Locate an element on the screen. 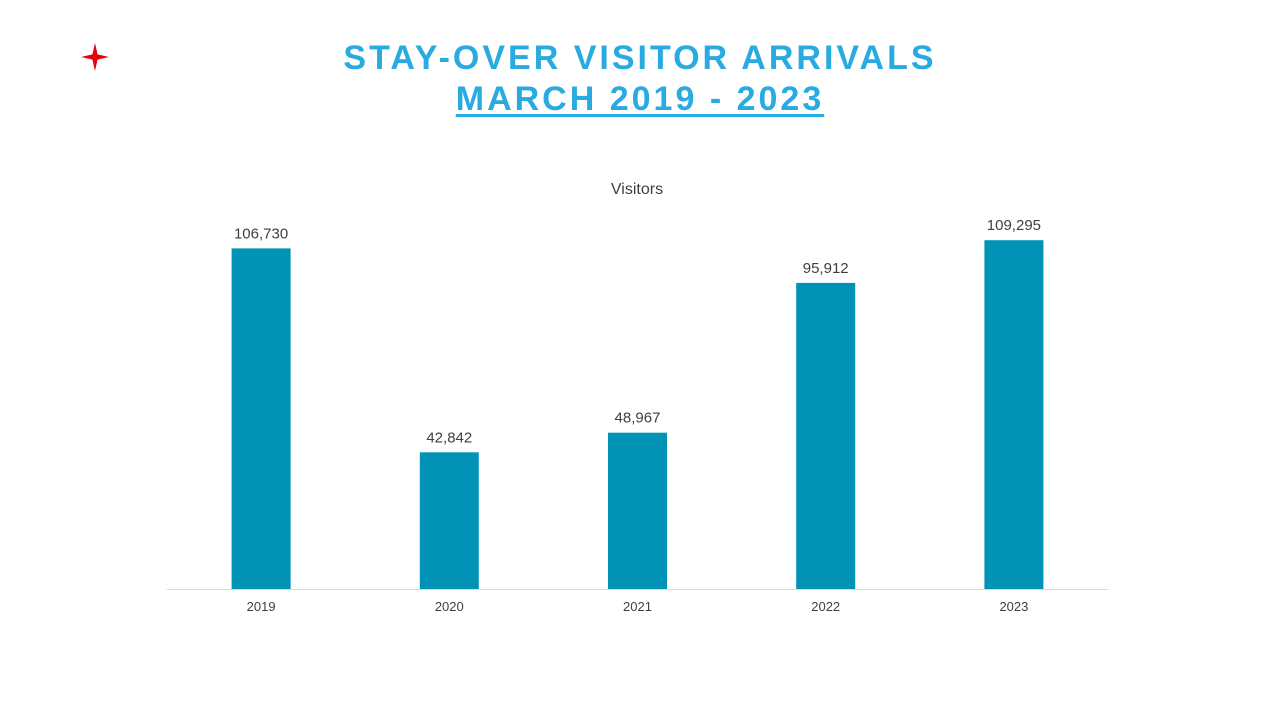 The width and height of the screenshot is (1280, 720). slide-title: STAY-OVER VISITOR ARRIVALS is located at coordinates (640, 58).